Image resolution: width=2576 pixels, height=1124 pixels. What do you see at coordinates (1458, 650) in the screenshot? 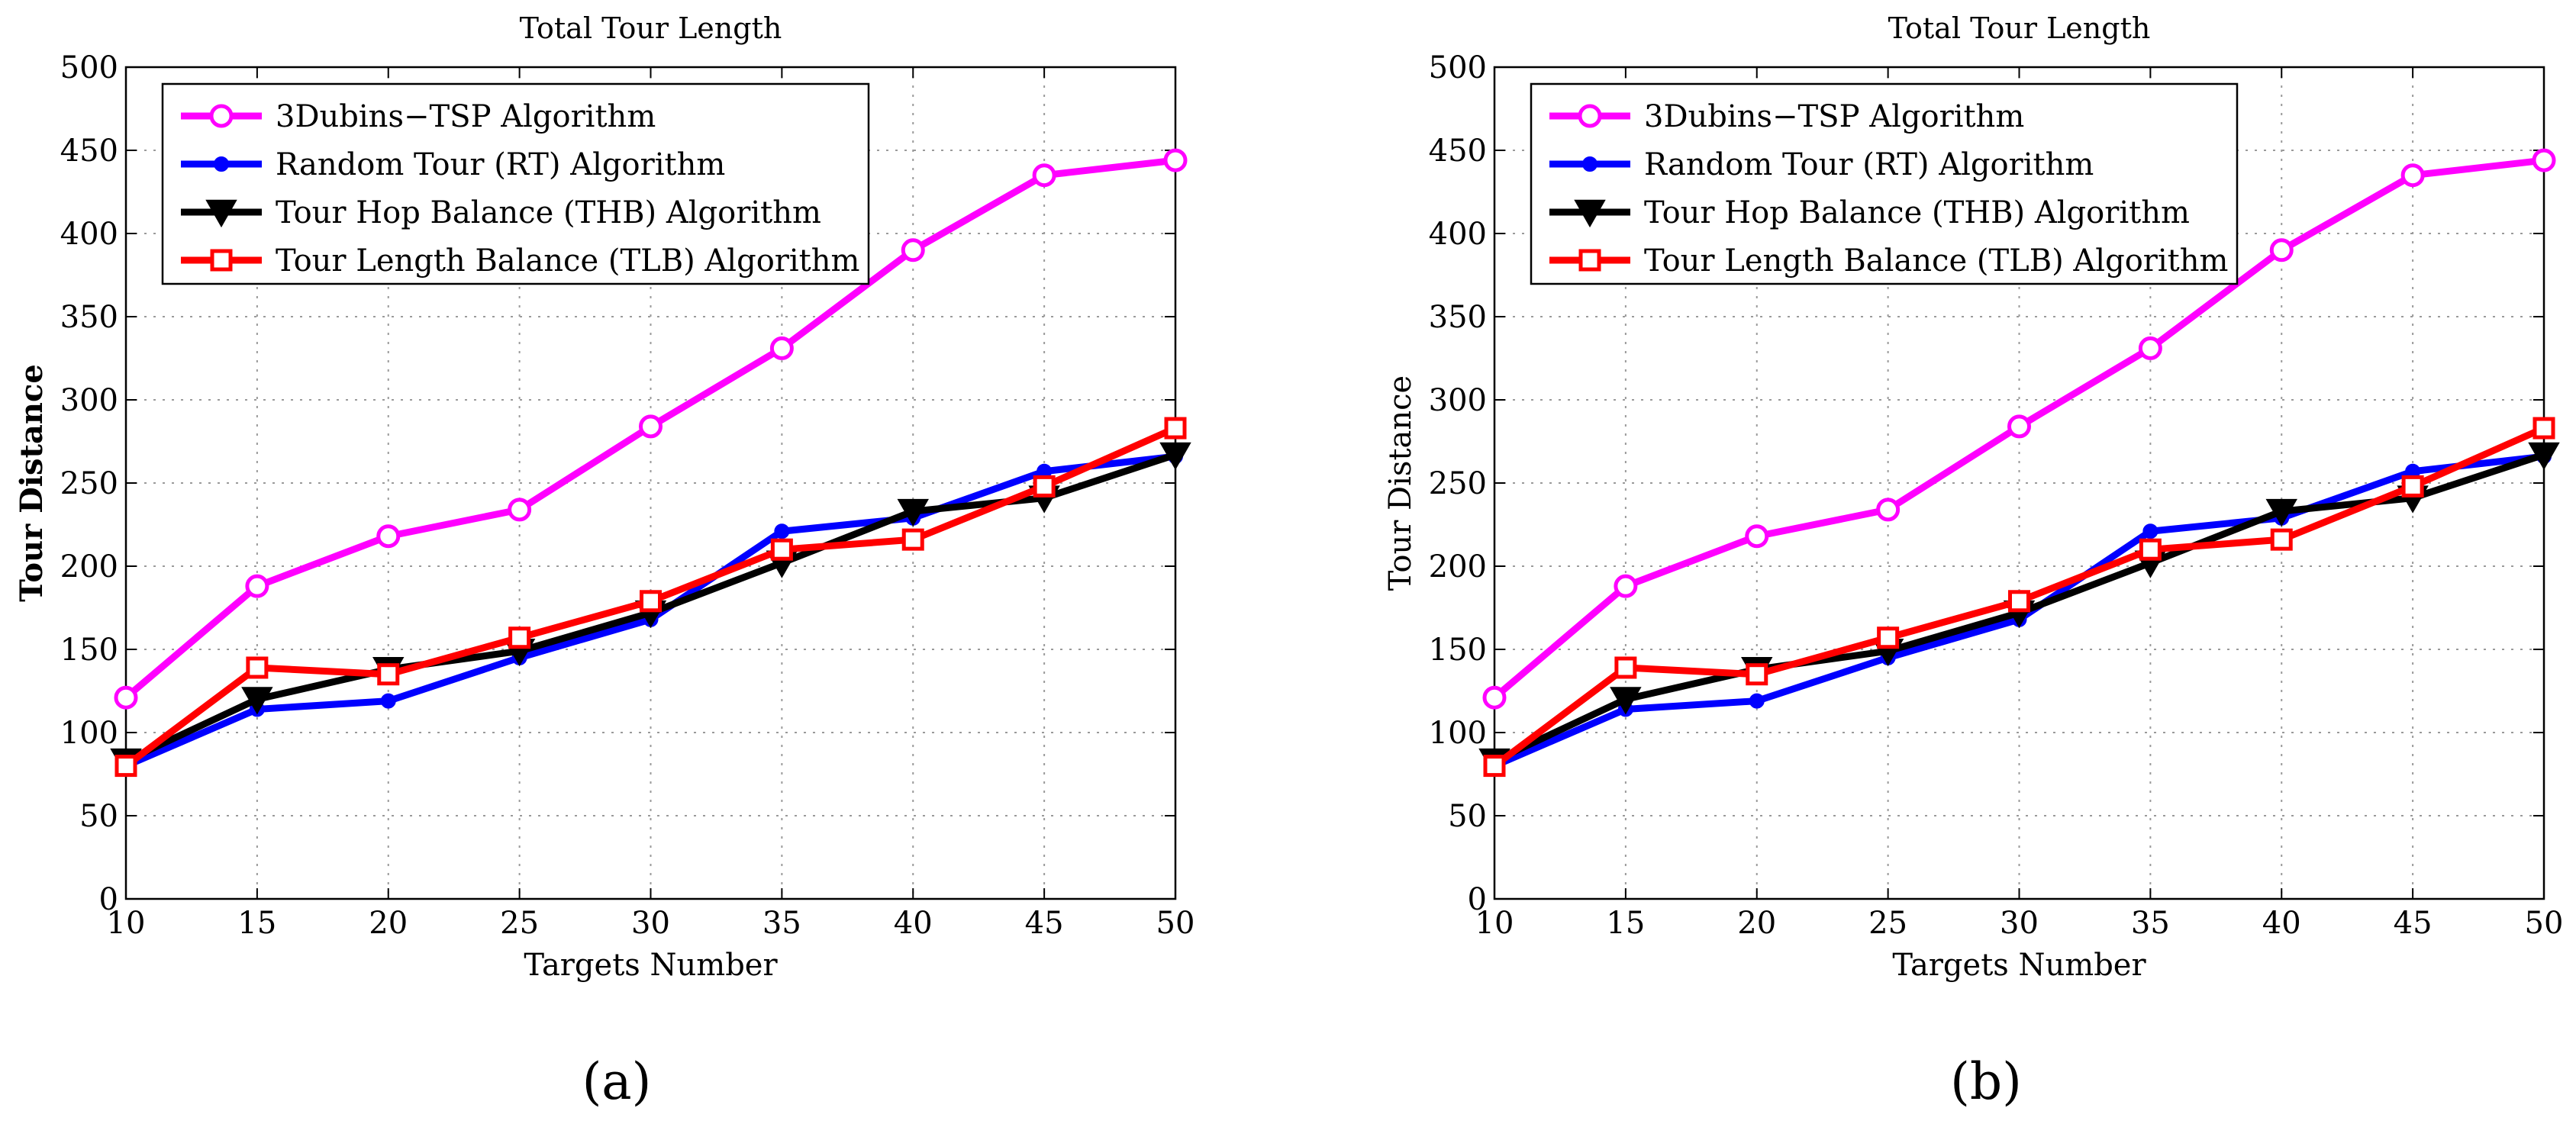
I see `y-tick-label: 150` at bounding box center [1458, 650].